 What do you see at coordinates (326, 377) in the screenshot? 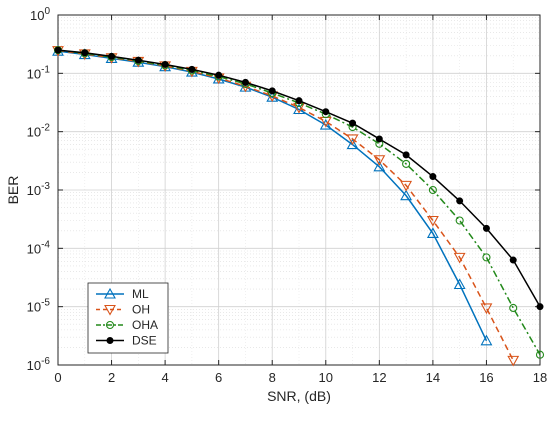
I see `x-tick-label: 10` at bounding box center [326, 377].